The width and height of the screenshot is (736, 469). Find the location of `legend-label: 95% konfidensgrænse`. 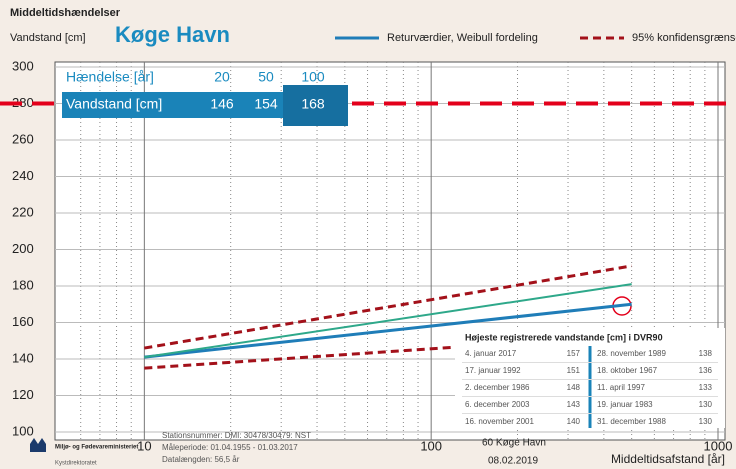

legend-label: 95% konfidensgrænse is located at coordinates (684, 38).